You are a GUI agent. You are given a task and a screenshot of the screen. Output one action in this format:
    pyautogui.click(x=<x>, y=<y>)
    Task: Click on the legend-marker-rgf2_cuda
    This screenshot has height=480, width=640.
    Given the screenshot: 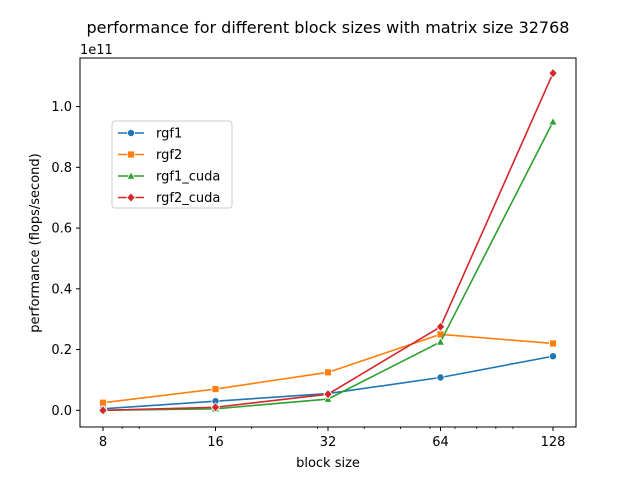 What is the action you would take?
    pyautogui.click(x=131, y=197)
    